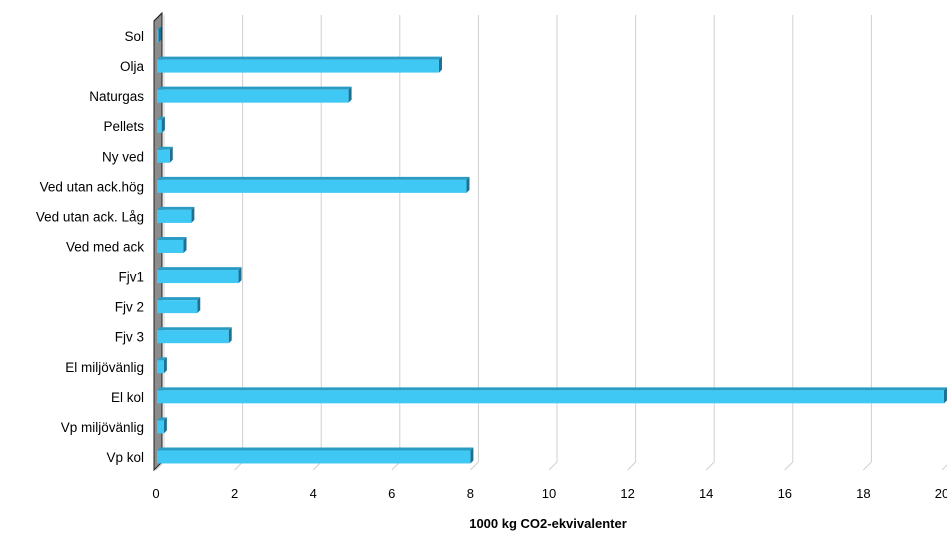  Describe the element at coordinates (125, 457) in the screenshot. I see `category-label: Vp kol` at that location.